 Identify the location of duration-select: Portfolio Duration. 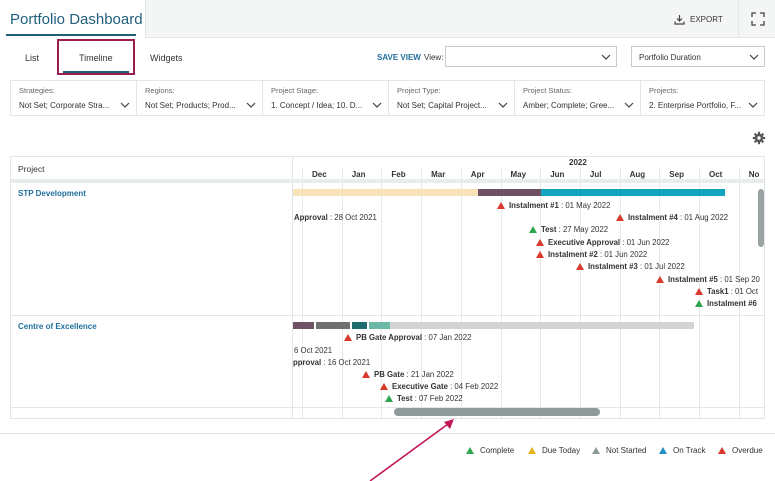
(698, 56).